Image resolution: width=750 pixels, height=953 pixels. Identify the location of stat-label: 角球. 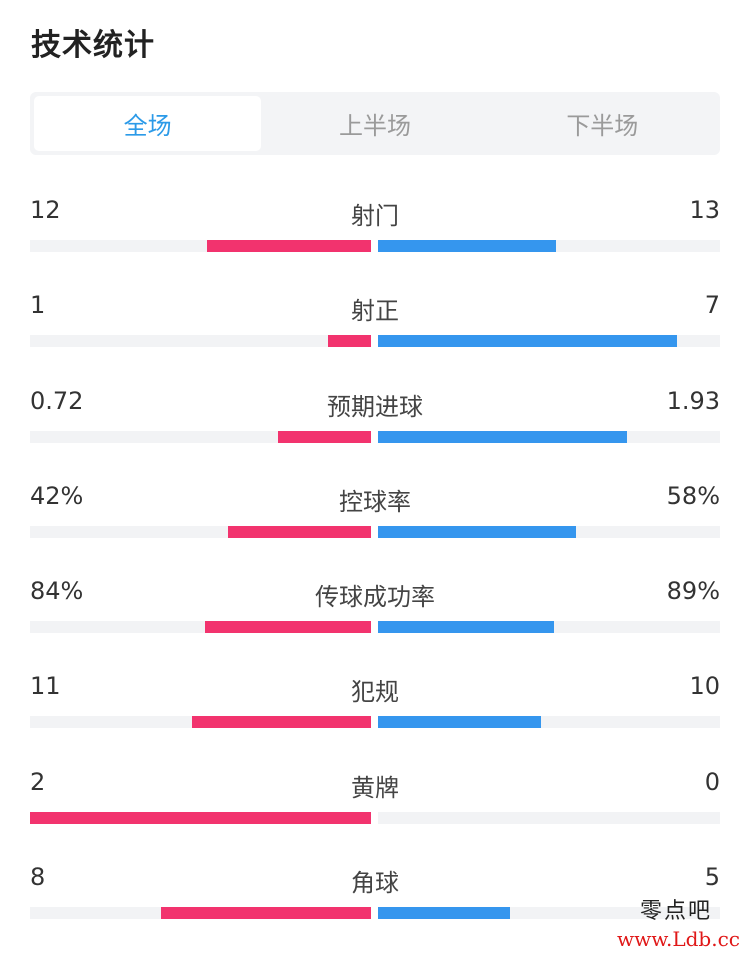
(375, 883).